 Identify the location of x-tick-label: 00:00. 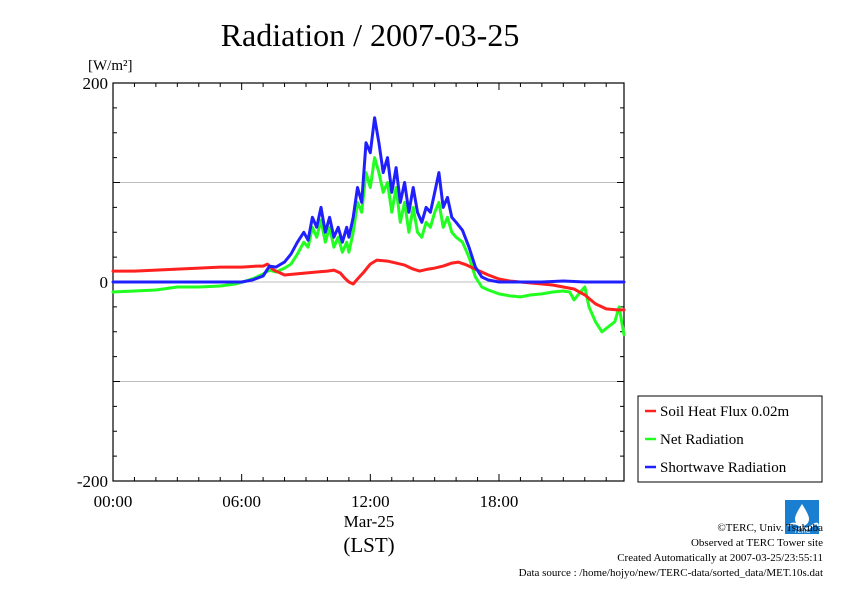
(113, 501).